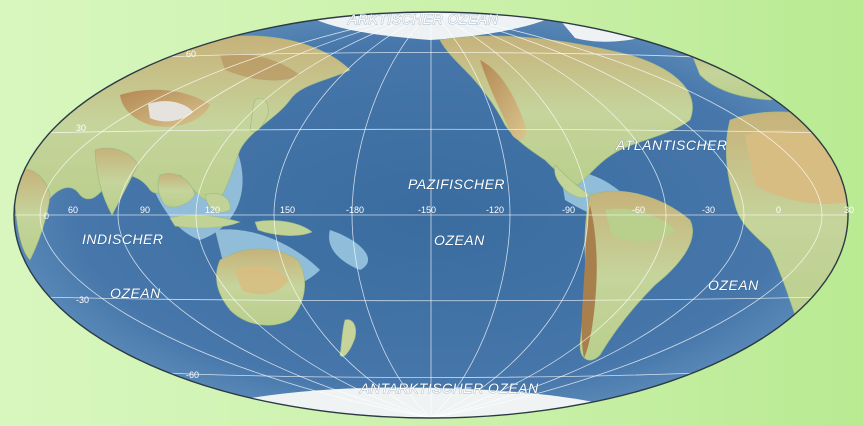  What do you see at coordinates (287, 210) in the screenshot?
I see `lon-label: 150` at bounding box center [287, 210].